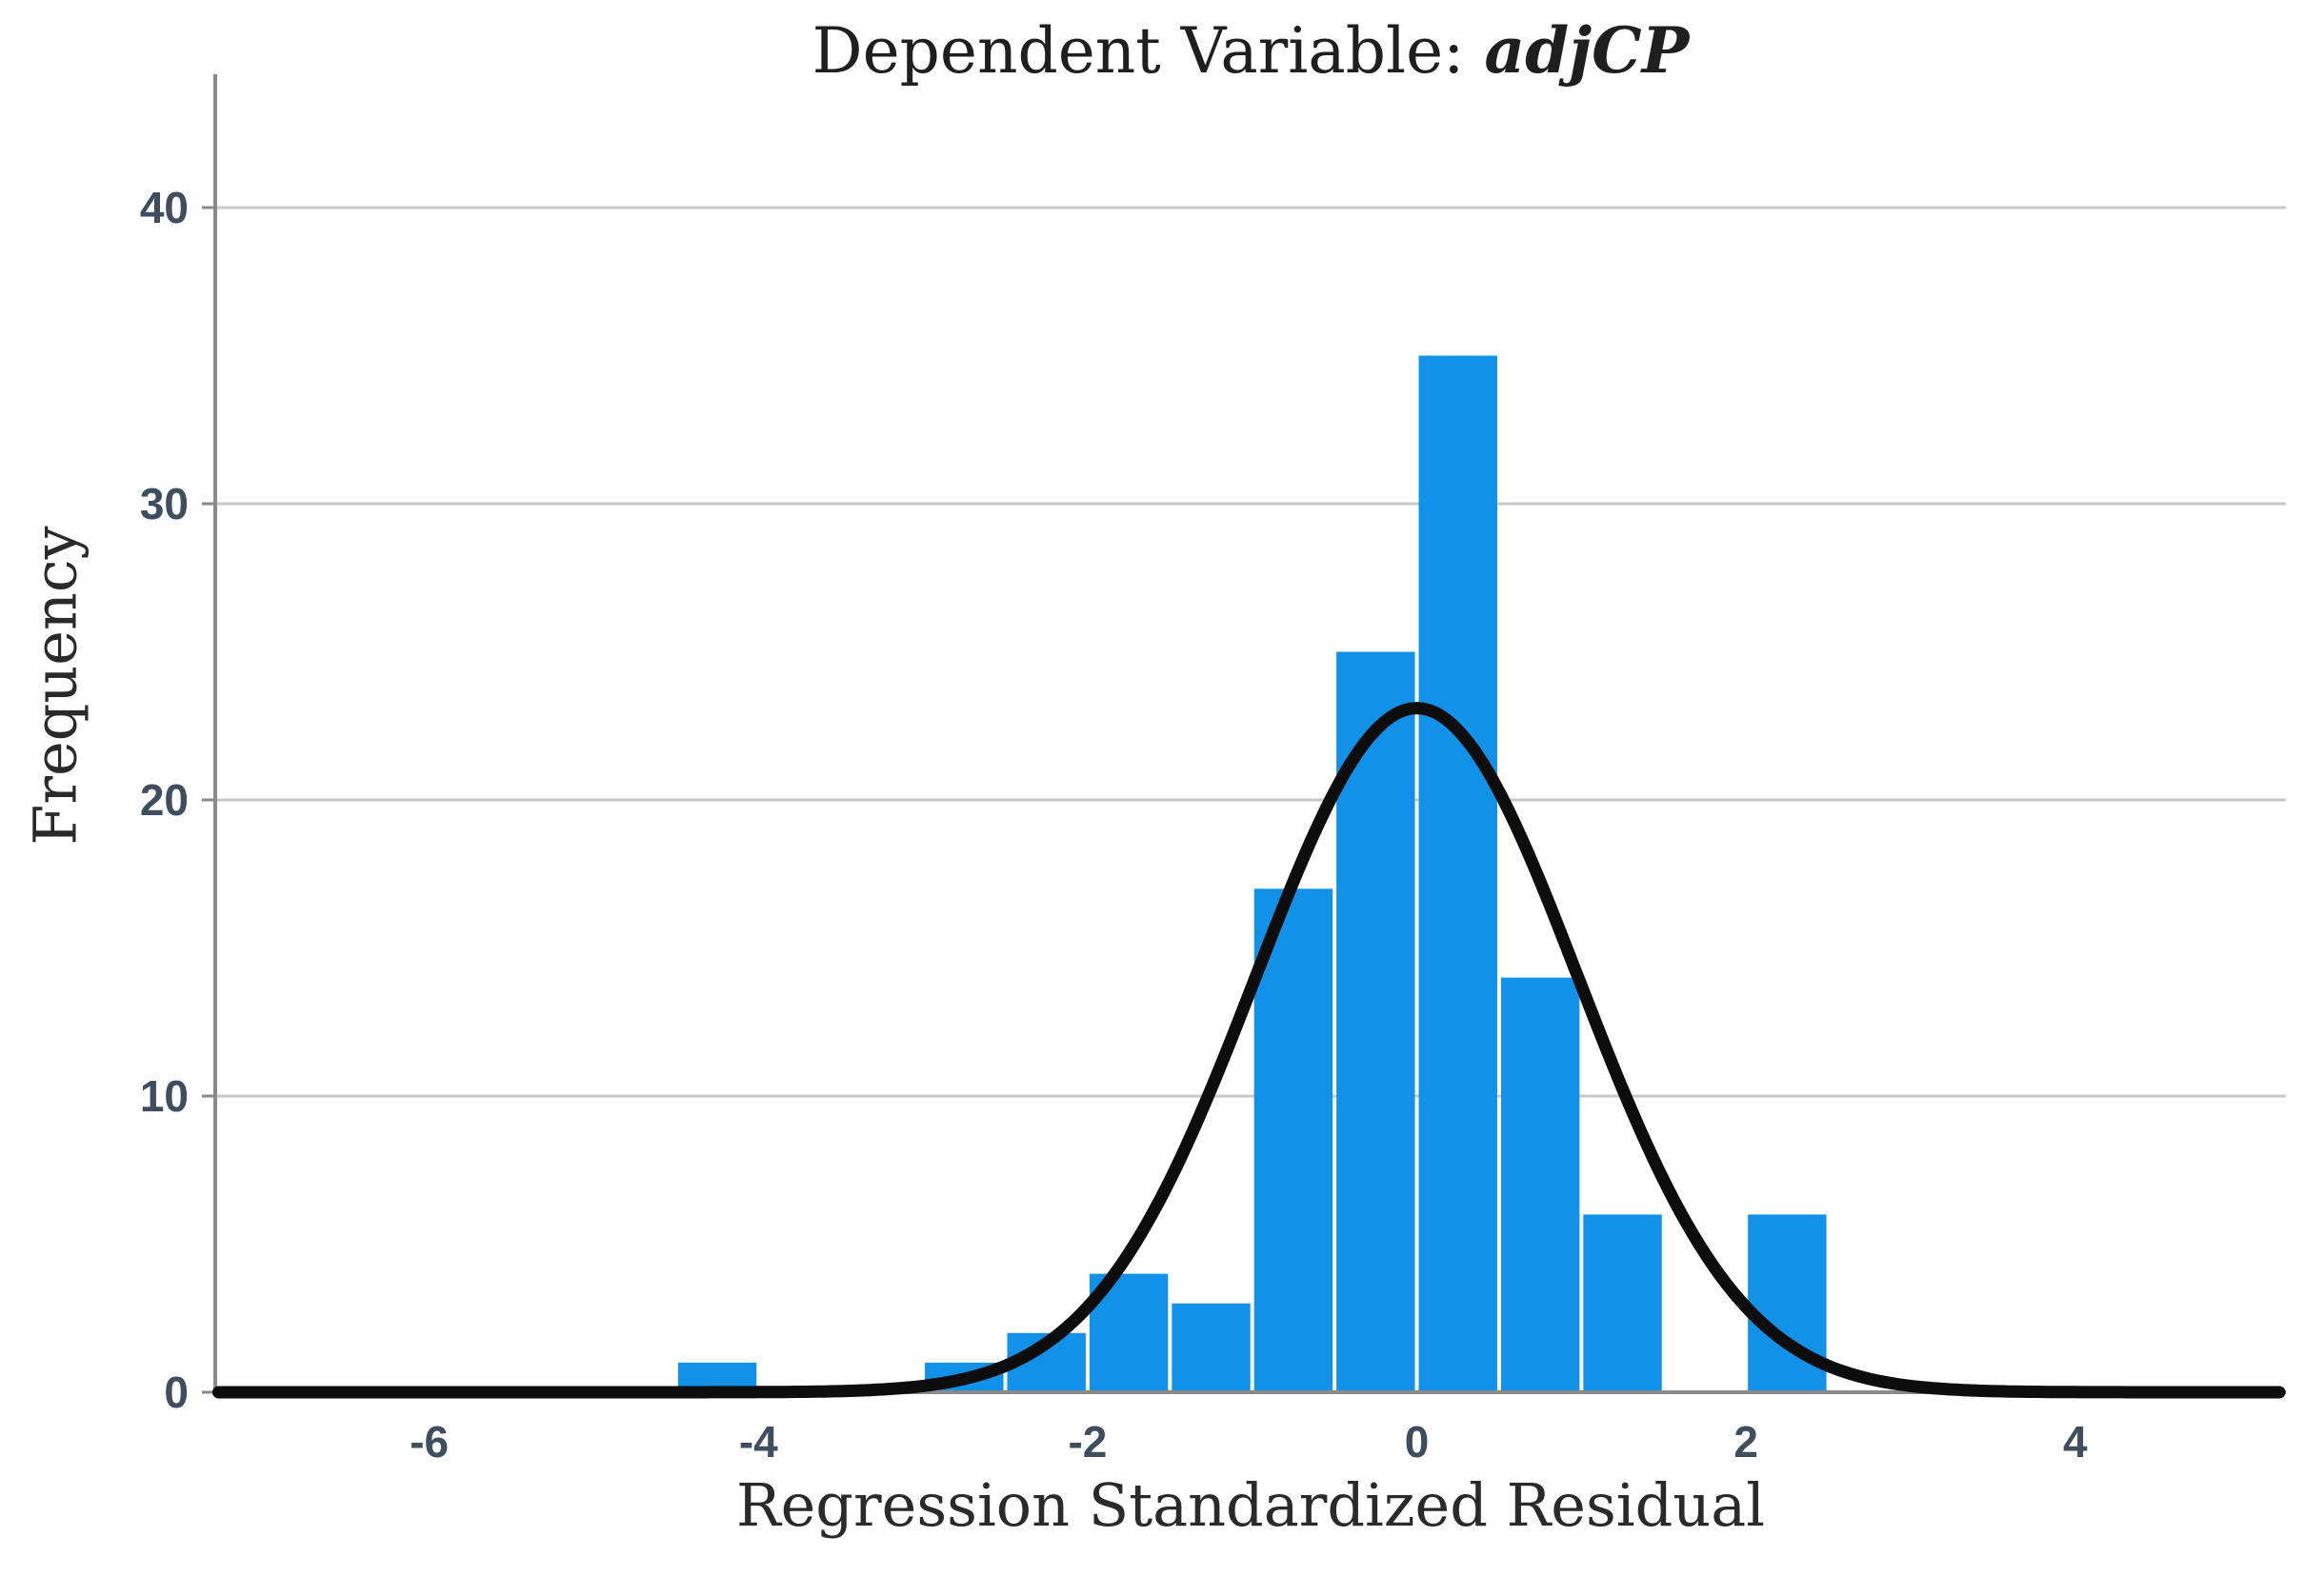  I want to click on y-tick-label-10: 10, so click(164, 1095).